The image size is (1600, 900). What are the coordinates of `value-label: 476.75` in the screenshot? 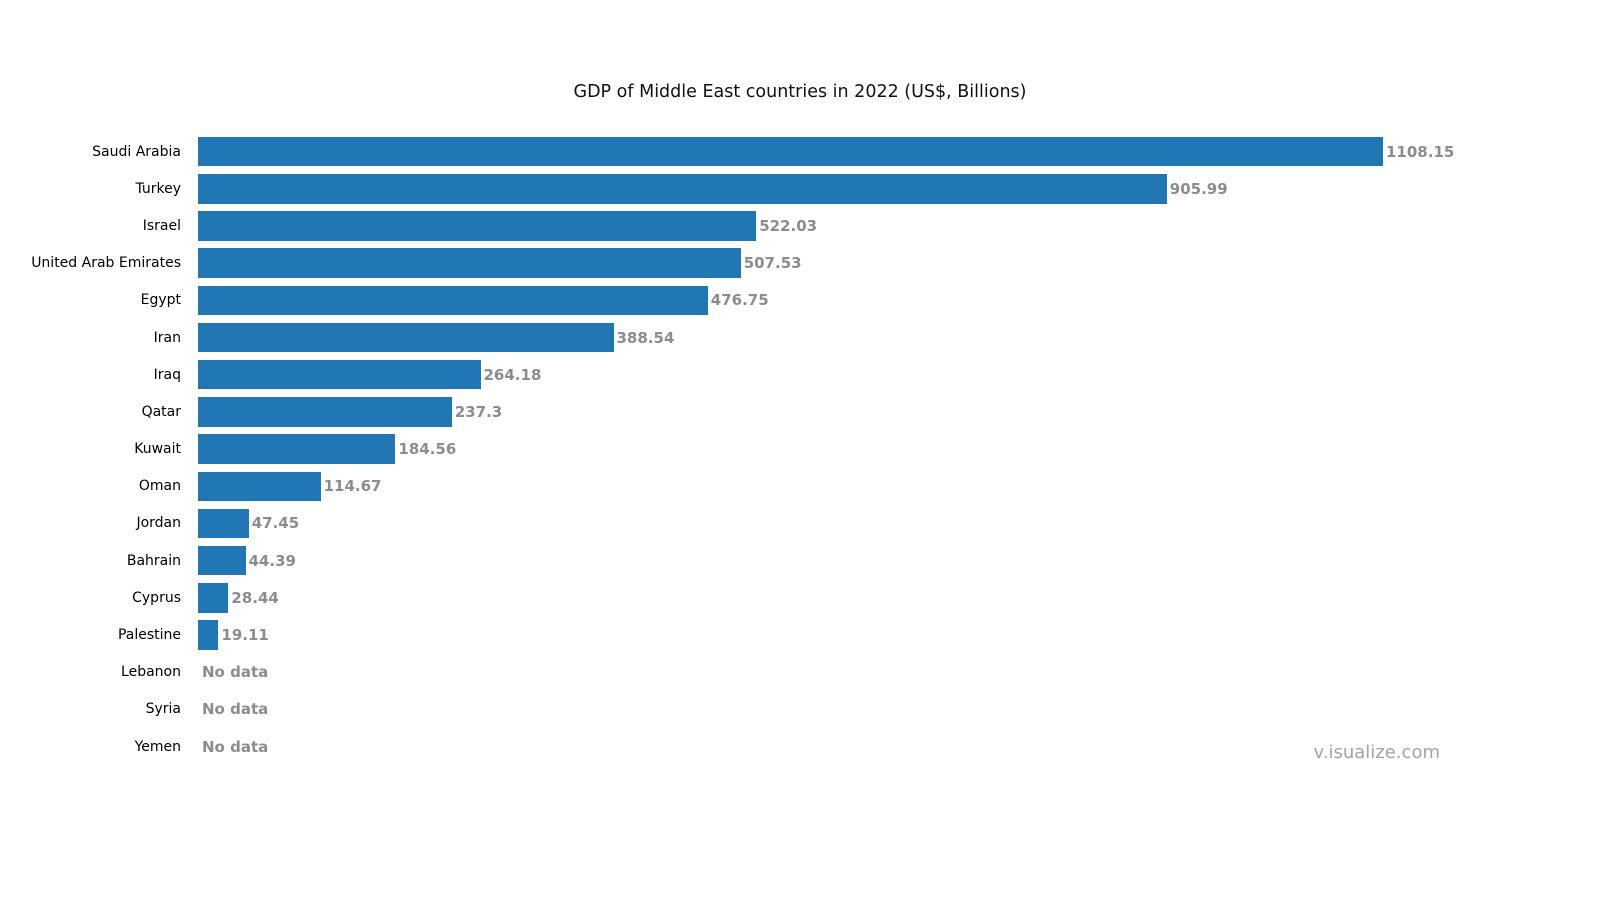 It's located at (739, 300).